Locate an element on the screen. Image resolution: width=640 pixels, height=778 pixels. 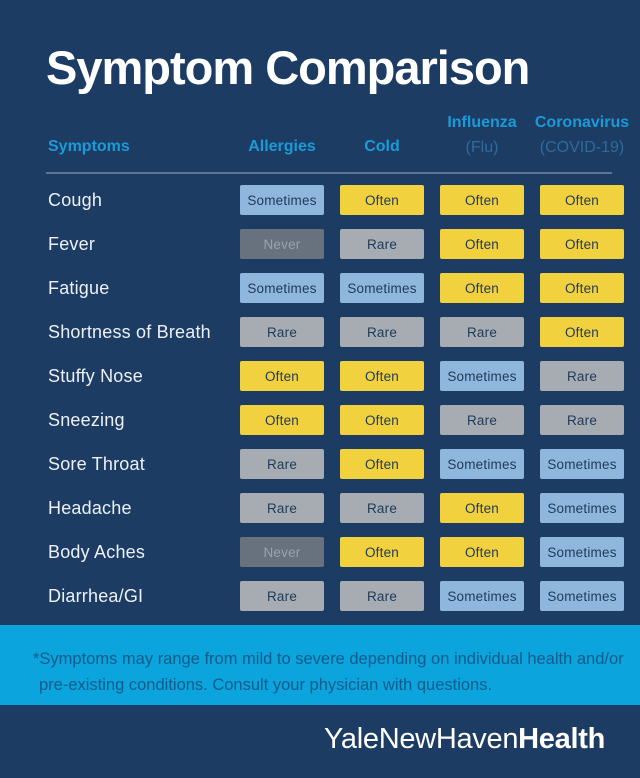
table-row: Fever Never Rare Often Often is located at coordinates (336, 244).